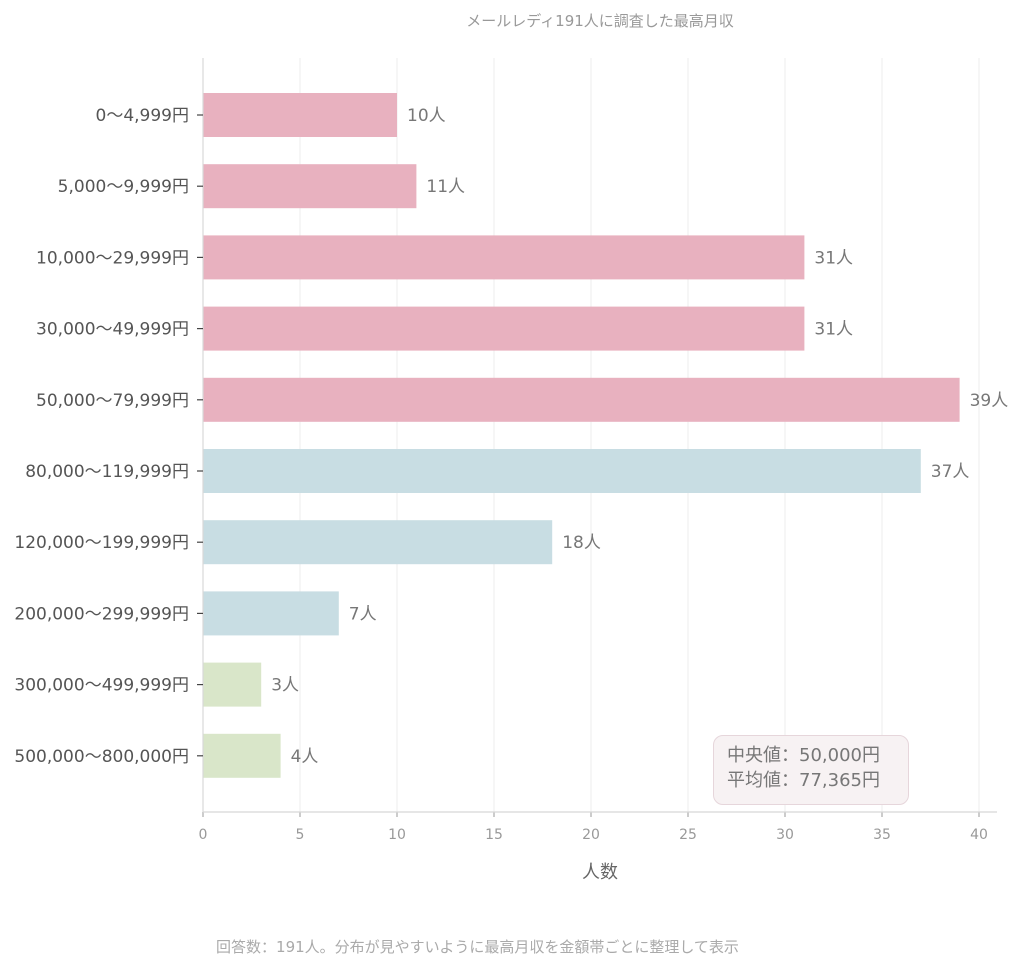 The image size is (1024, 970). What do you see at coordinates (107, 472) in the screenshot?
I see `y-tick-label: 80,000〜119,999円` at bounding box center [107, 472].